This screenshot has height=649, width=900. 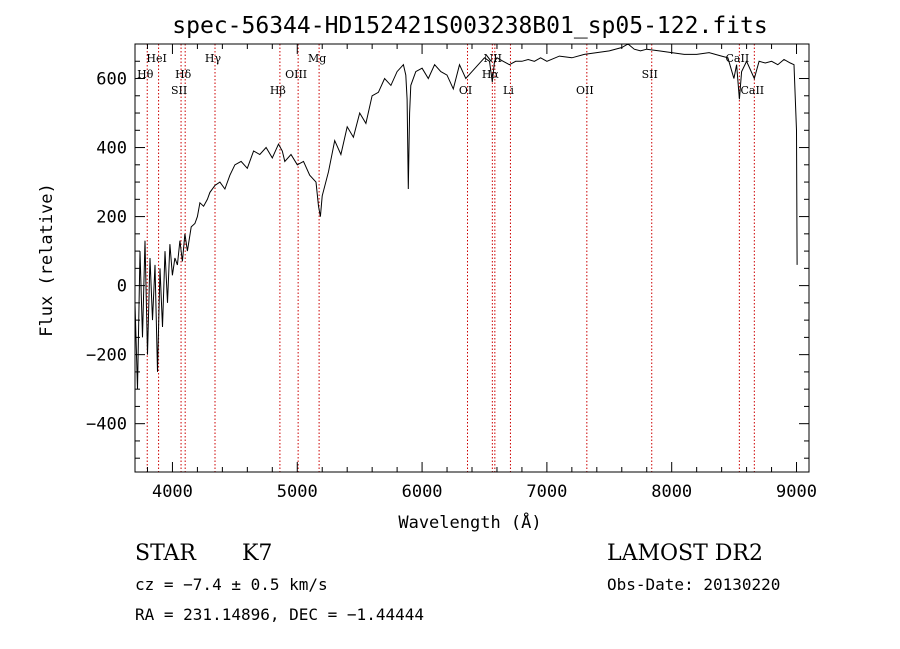 What do you see at coordinates (493, 58) in the screenshot?
I see `marker-label-9: NII` at bounding box center [493, 58].